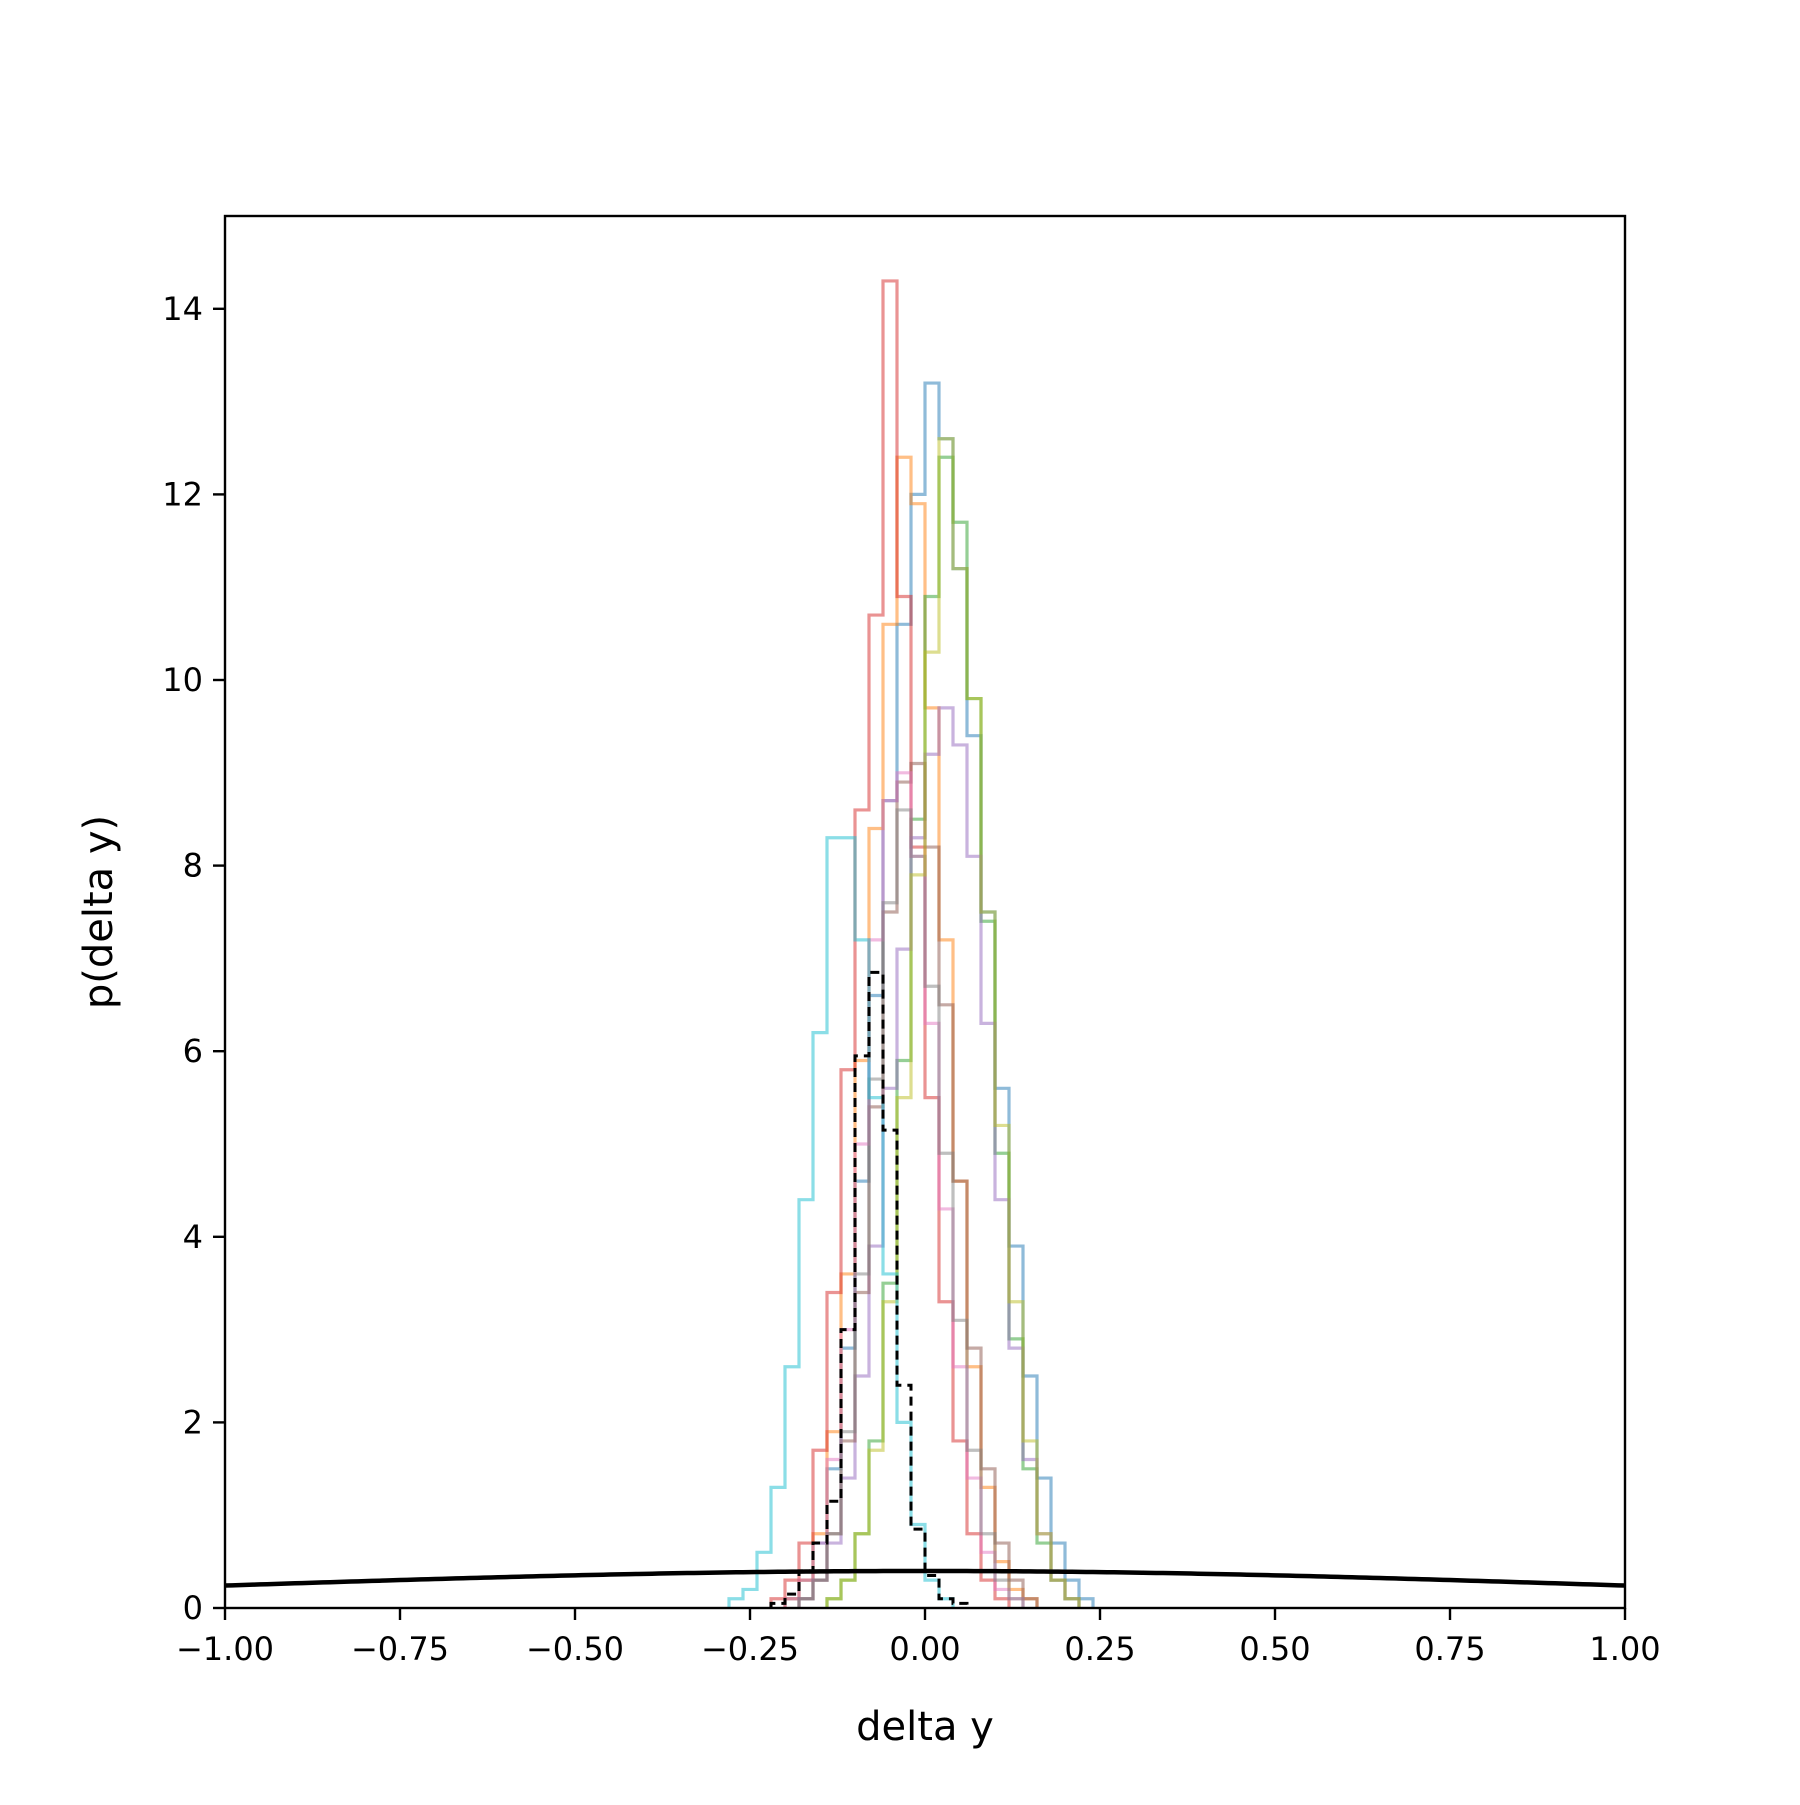 This screenshot has height=1805, width=1800. Describe the element at coordinates (400, 1649) in the screenshot. I see `x-tick-label: −0.75` at that location.